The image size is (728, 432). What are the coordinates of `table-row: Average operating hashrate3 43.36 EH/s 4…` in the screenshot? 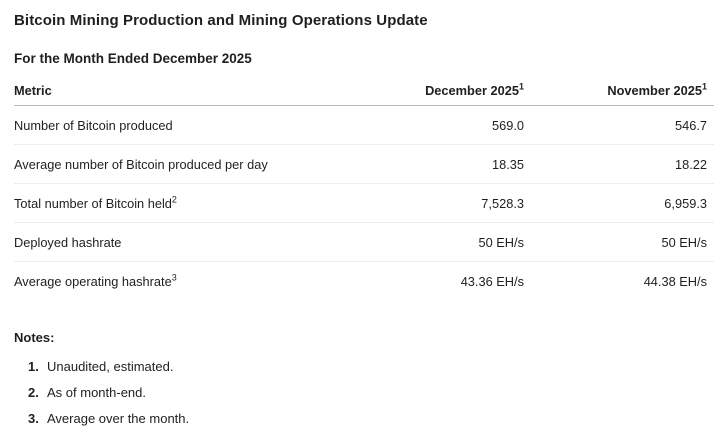 It's located at (364, 281).